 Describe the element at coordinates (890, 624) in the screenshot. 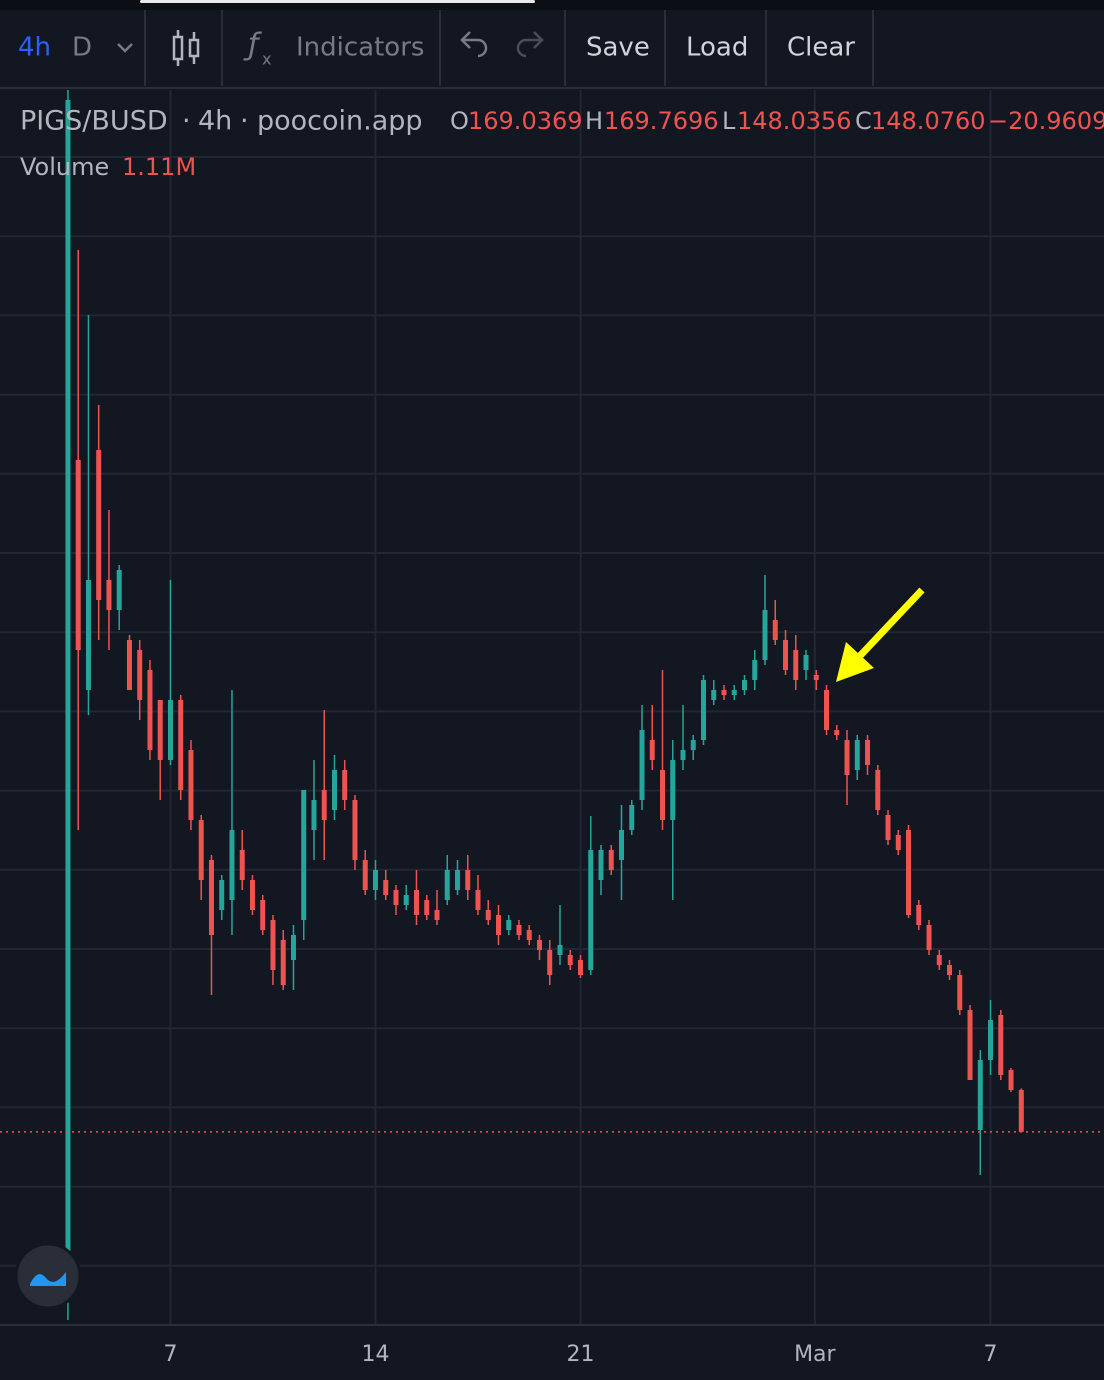

I see `annotation-arrow` at that location.